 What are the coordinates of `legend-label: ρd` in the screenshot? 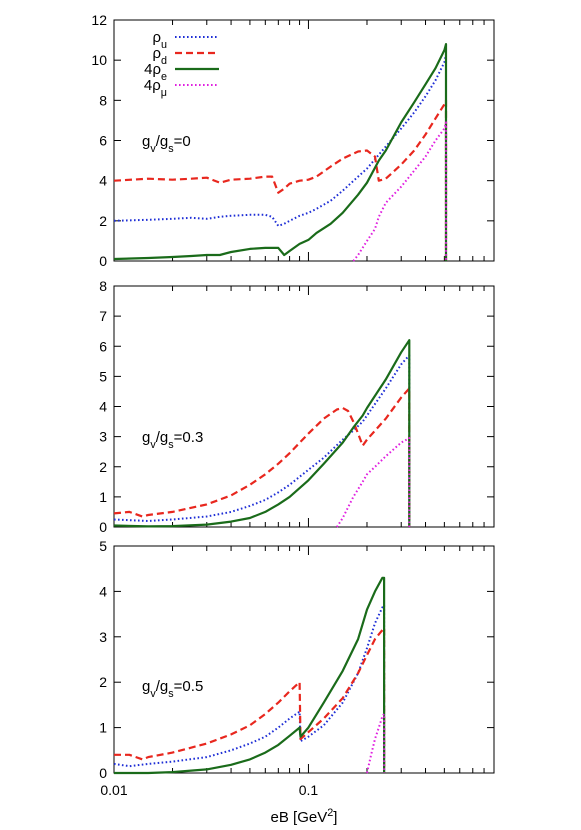 It's located at (159, 56).